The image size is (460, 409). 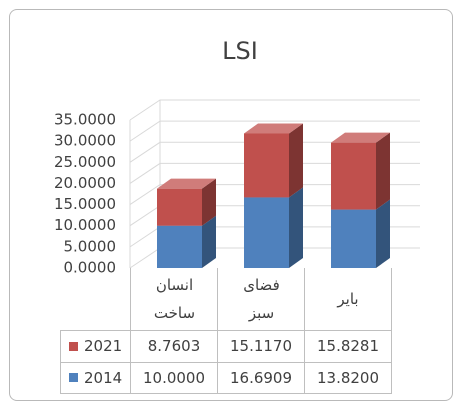 What do you see at coordinates (174, 299) in the screenshot?
I see `category-cell: انسان ساخت` at bounding box center [174, 299].